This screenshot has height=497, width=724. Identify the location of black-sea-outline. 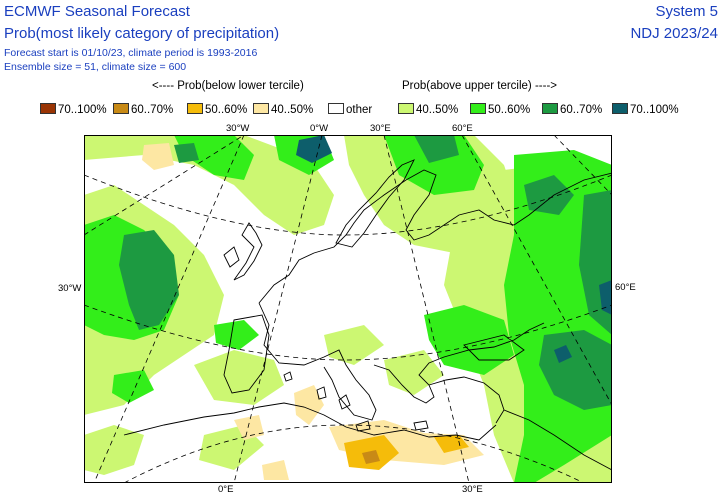
(494, 347).